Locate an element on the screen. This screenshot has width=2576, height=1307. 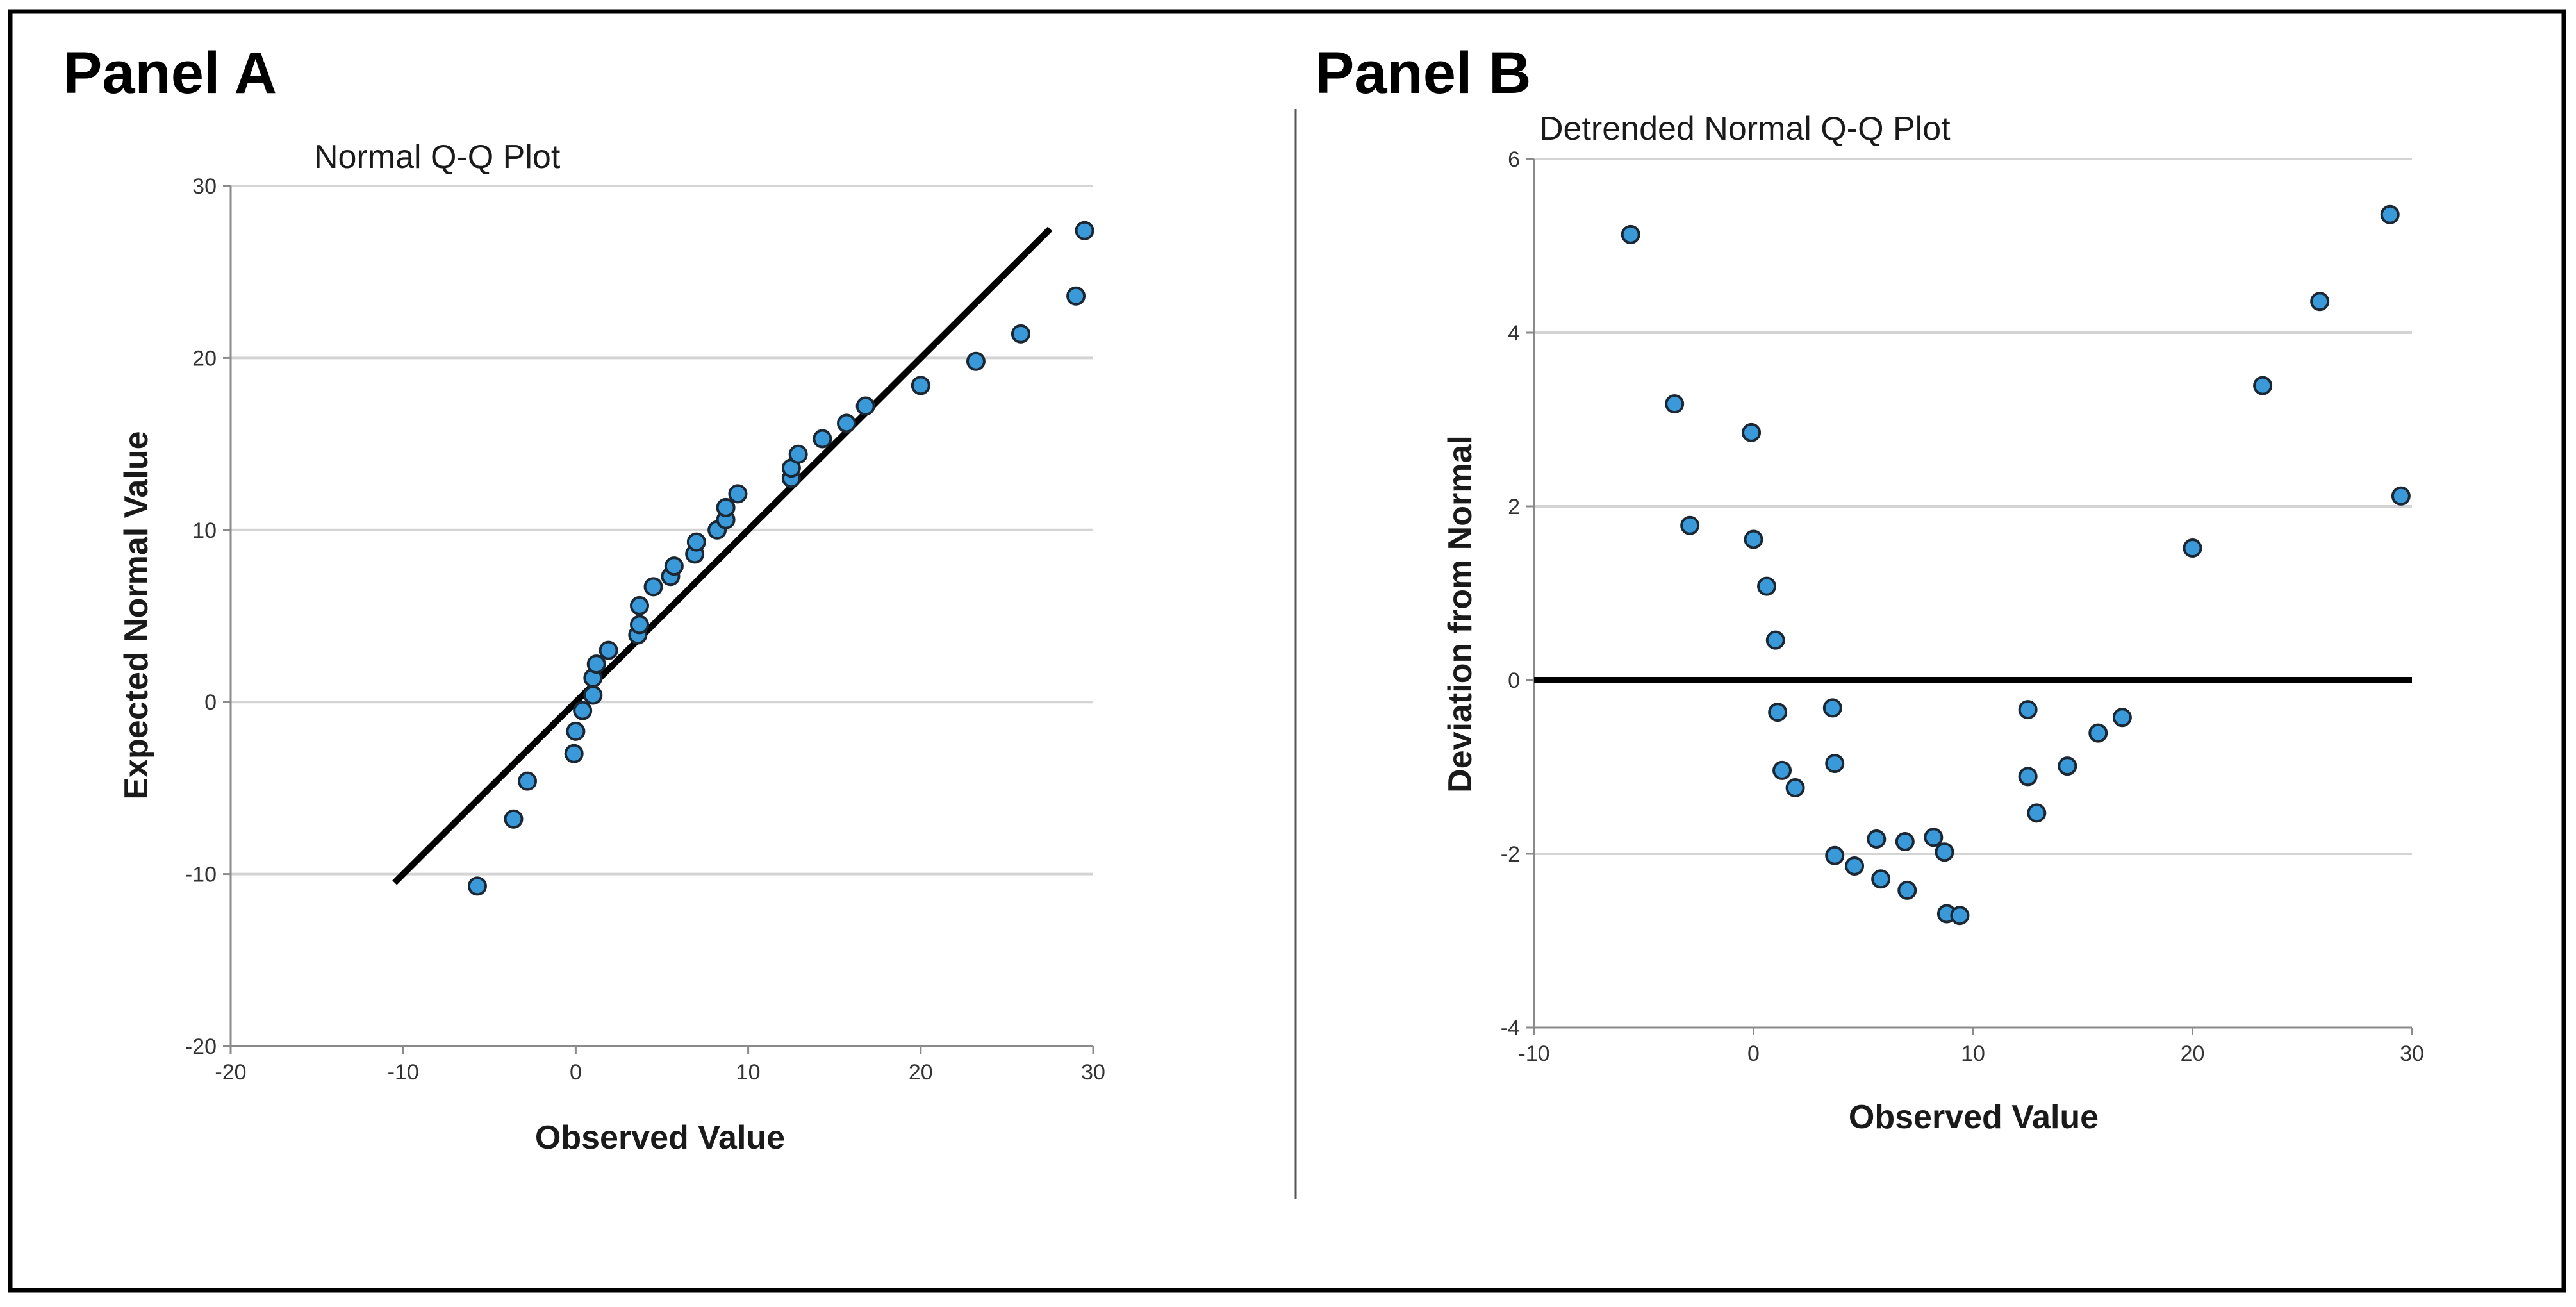
x-tick-label: -20 is located at coordinates (230, 1072).